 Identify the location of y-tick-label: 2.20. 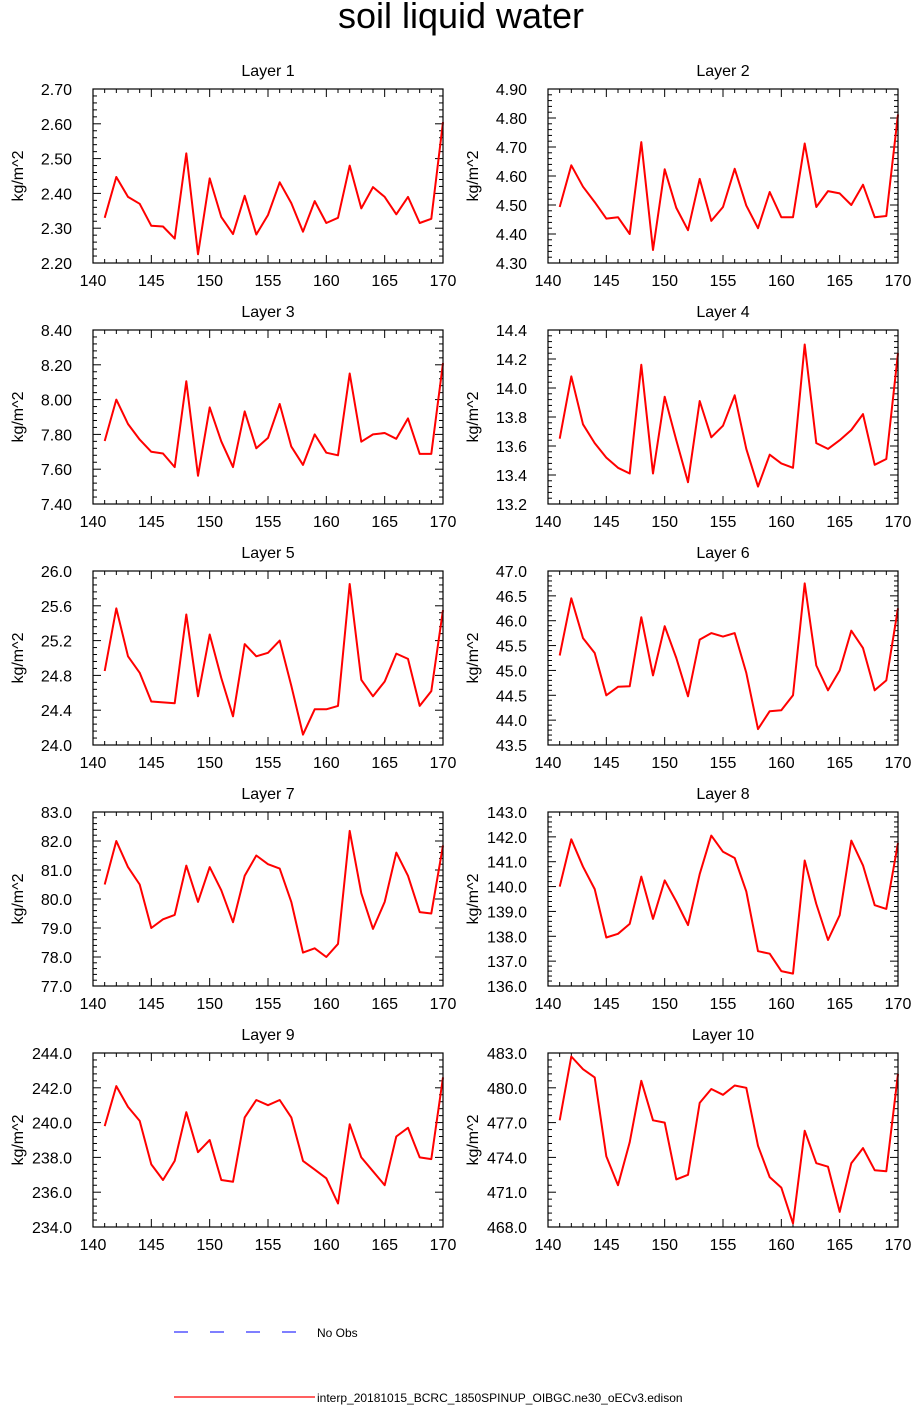
(56, 264).